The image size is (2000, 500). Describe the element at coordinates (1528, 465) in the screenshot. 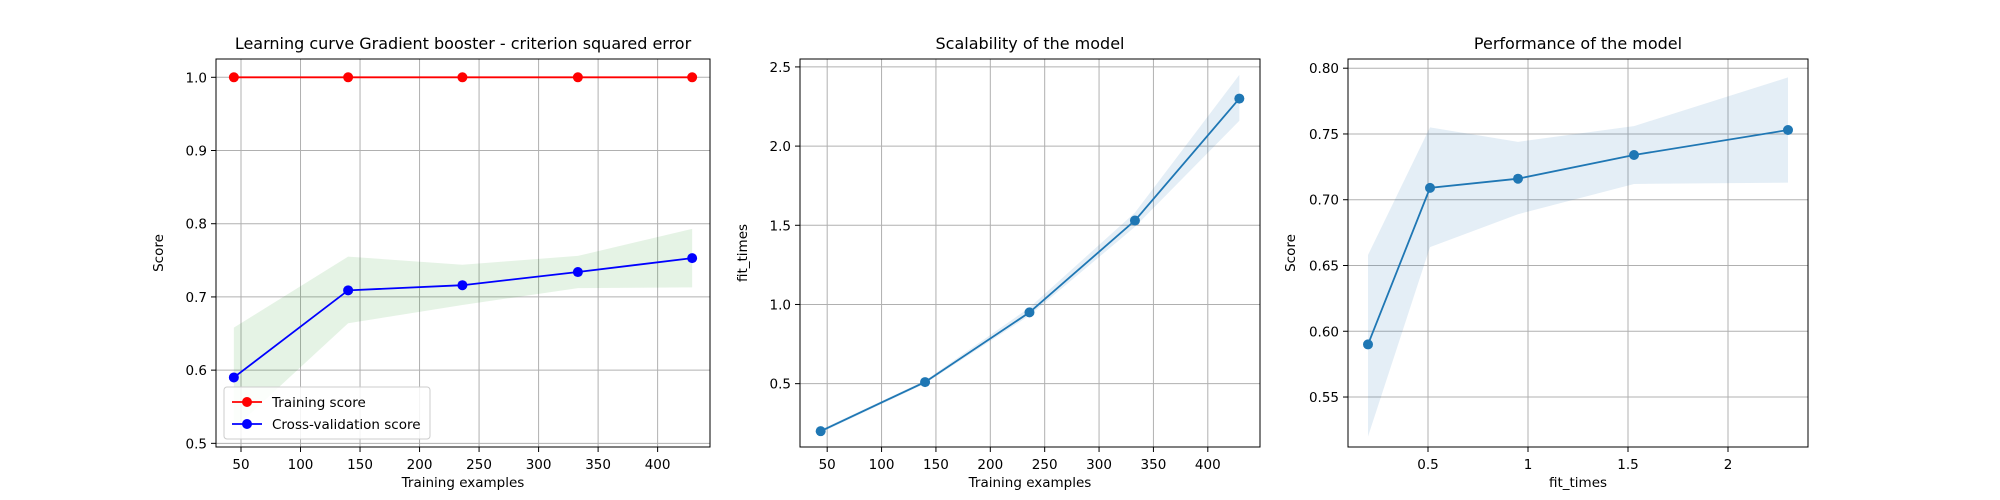

I see `x-tick-label: 1` at that location.